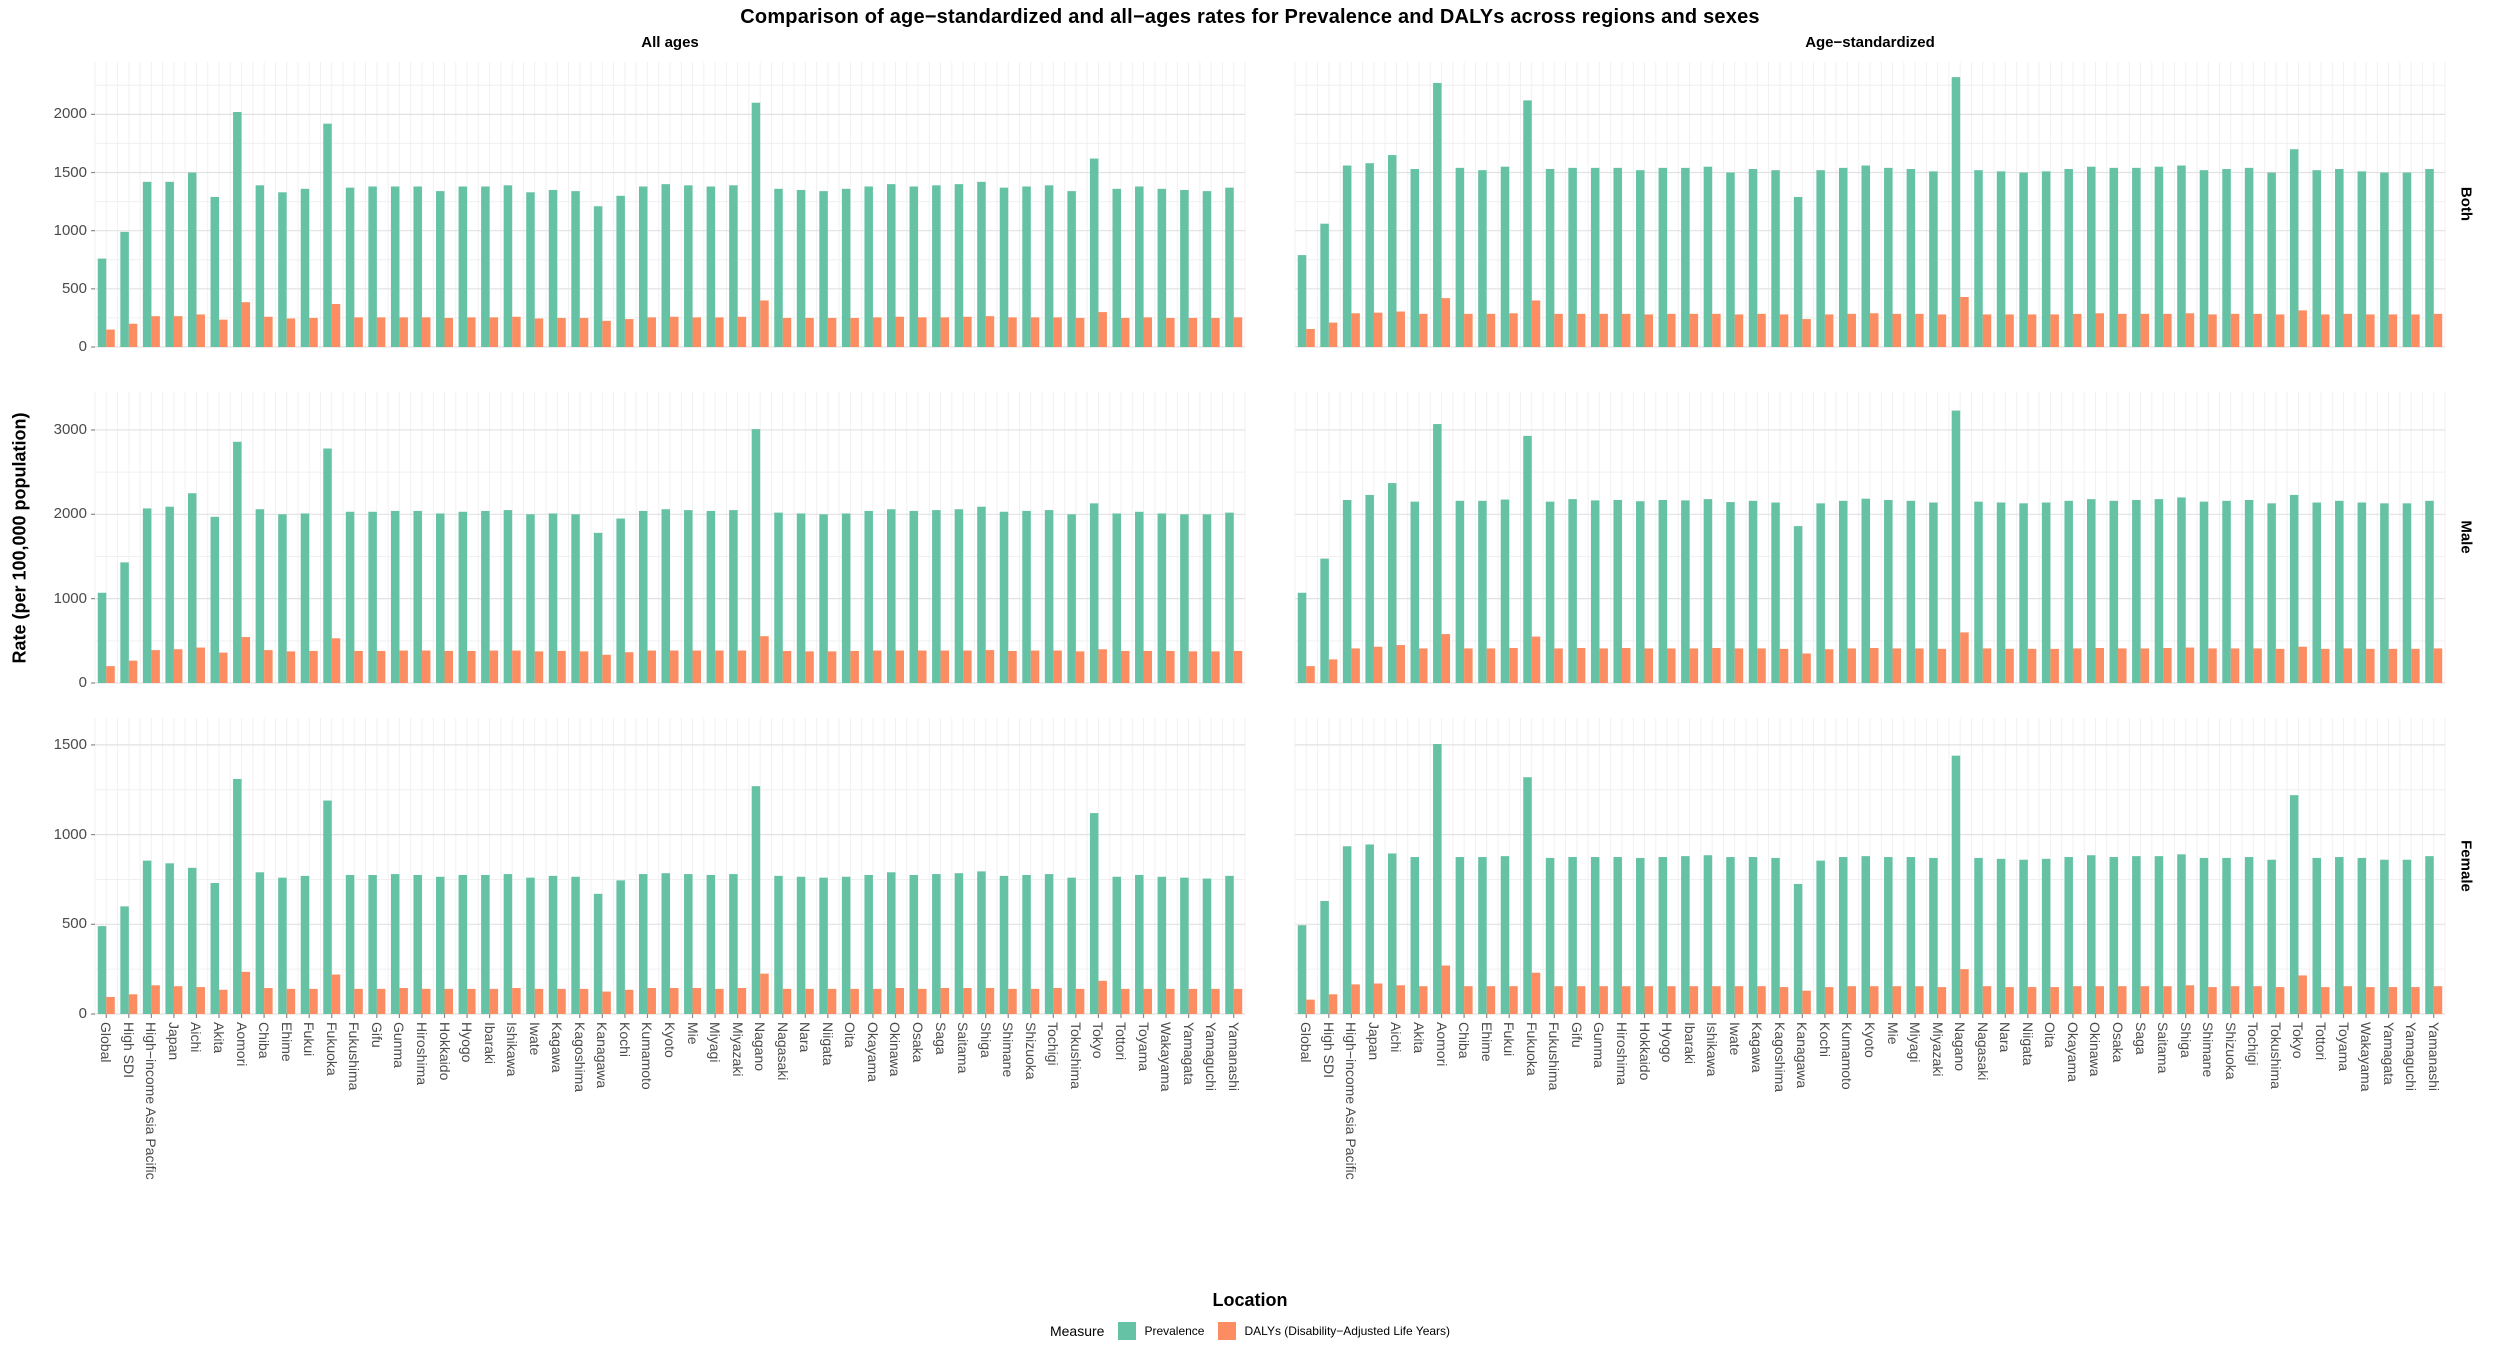  I want to click on legend-label-prevalence: Prevalence, so click(1174, 1331).